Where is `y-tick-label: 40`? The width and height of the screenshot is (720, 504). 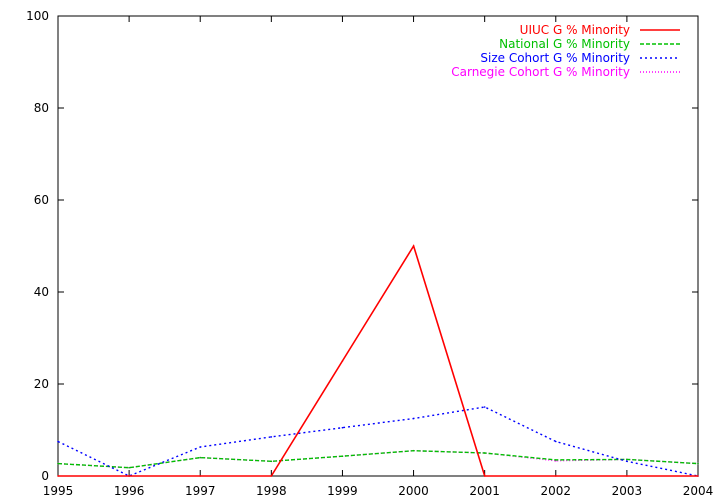
y-tick-label: 40 is located at coordinates (41, 292).